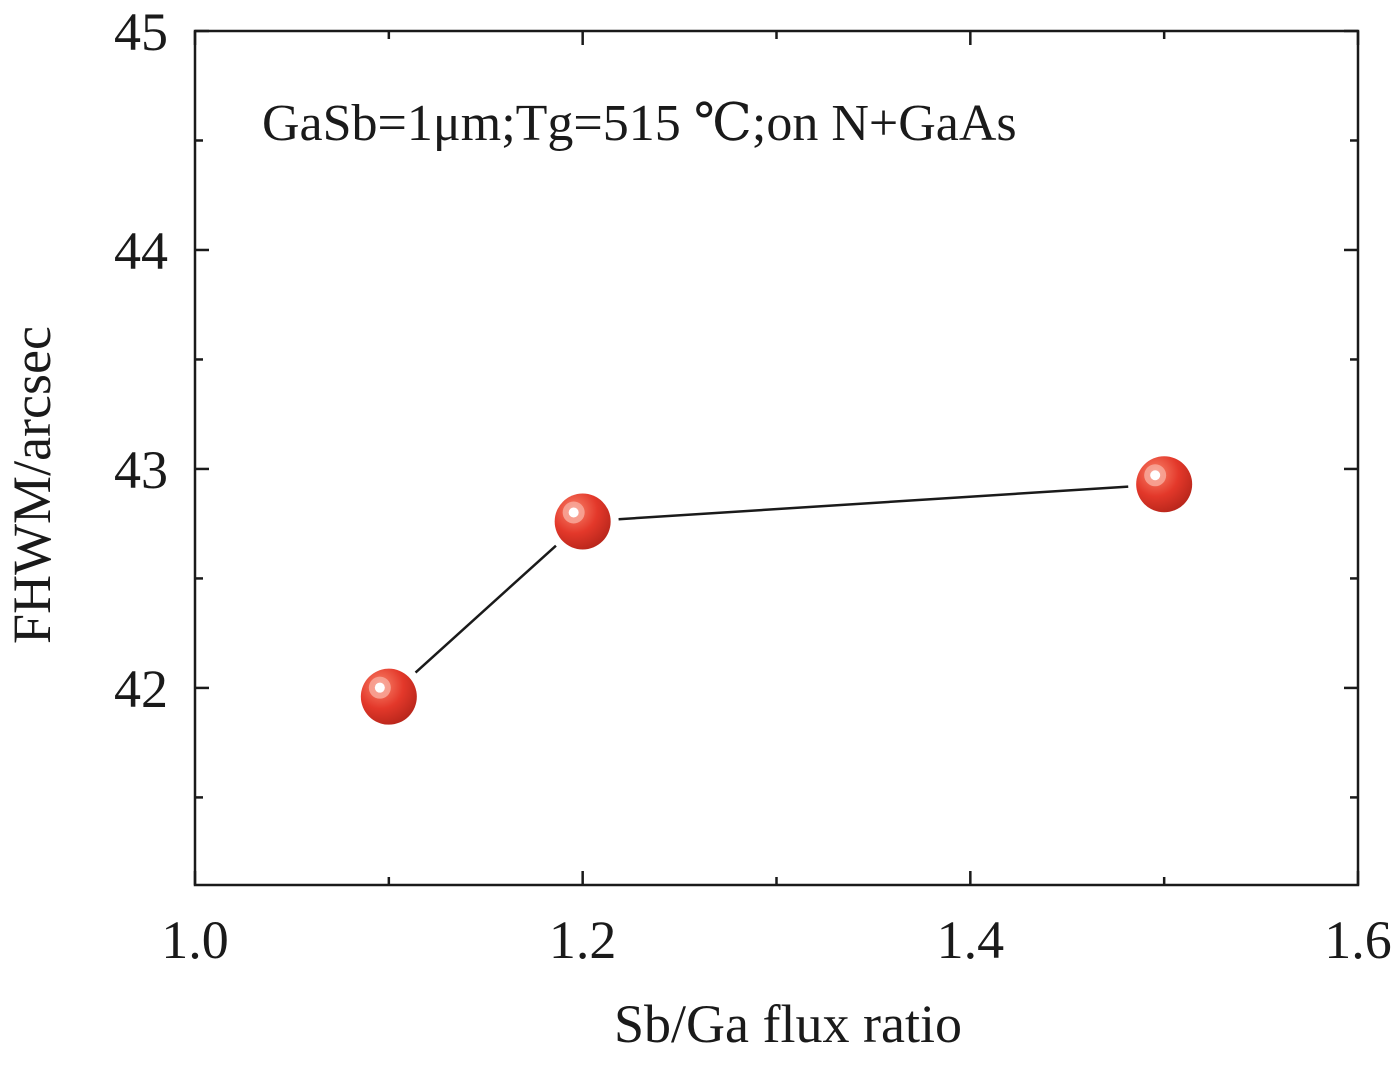 This screenshot has height=1065, width=1392. What do you see at coordinates (1358, 940) in the screenshot?
I see `x-tick-label: 1.6` at bounding box center [1358, 940].